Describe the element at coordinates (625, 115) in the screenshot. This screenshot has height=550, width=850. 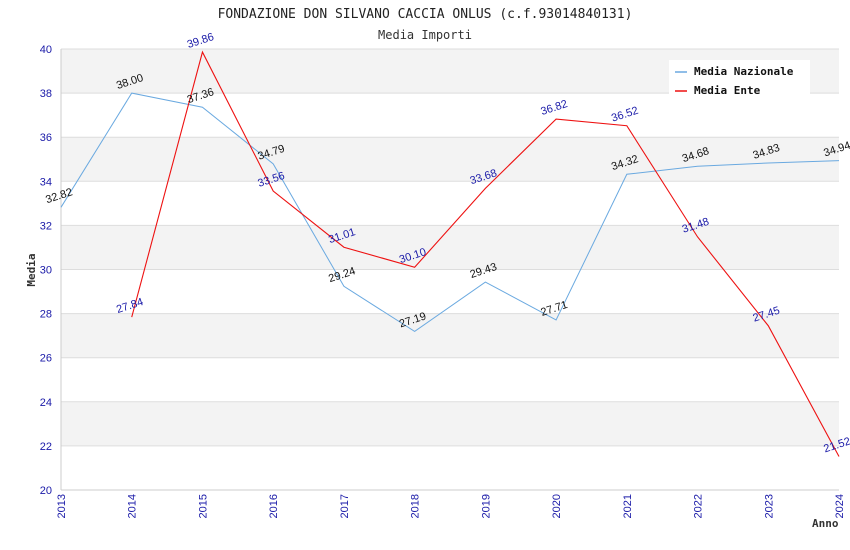
I see `data-label: 36.52` at that location.